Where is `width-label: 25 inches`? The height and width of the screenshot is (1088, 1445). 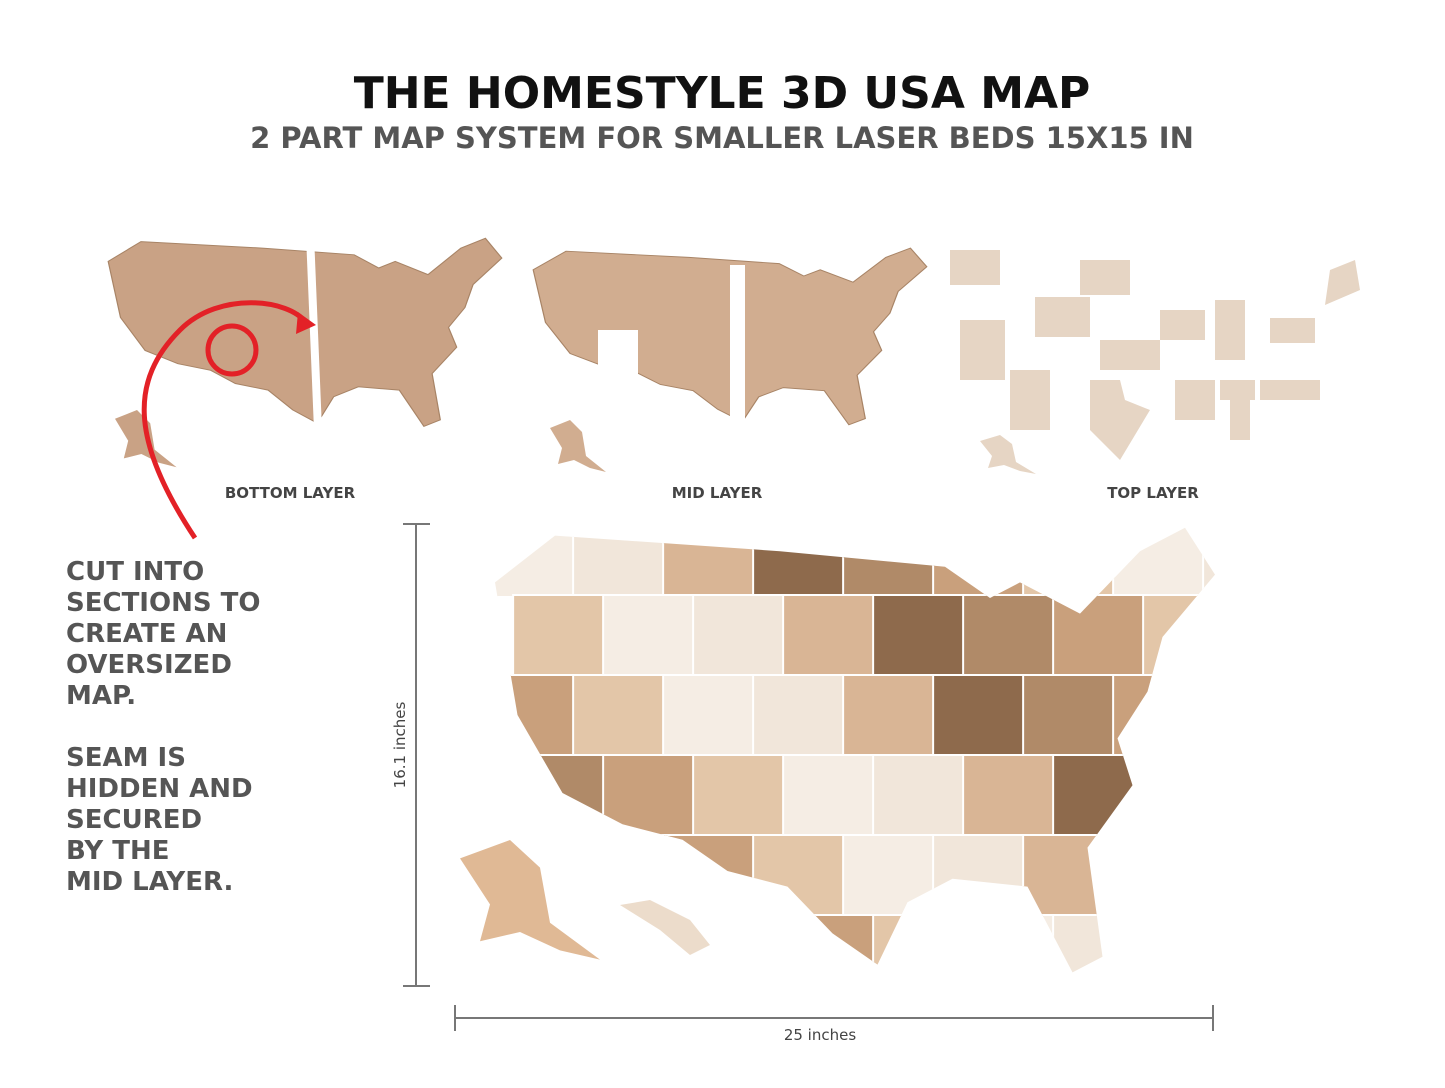
width-label: 25 inches is located at coordinates (820, 1035).